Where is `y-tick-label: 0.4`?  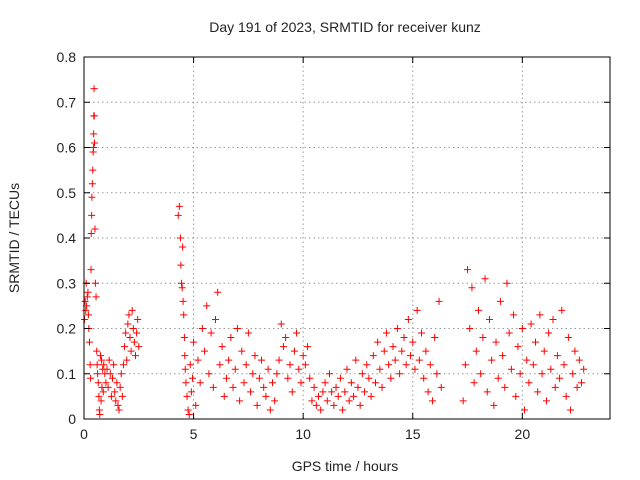 y-tick-label: 0.4 is located at coordinates (67, 238).